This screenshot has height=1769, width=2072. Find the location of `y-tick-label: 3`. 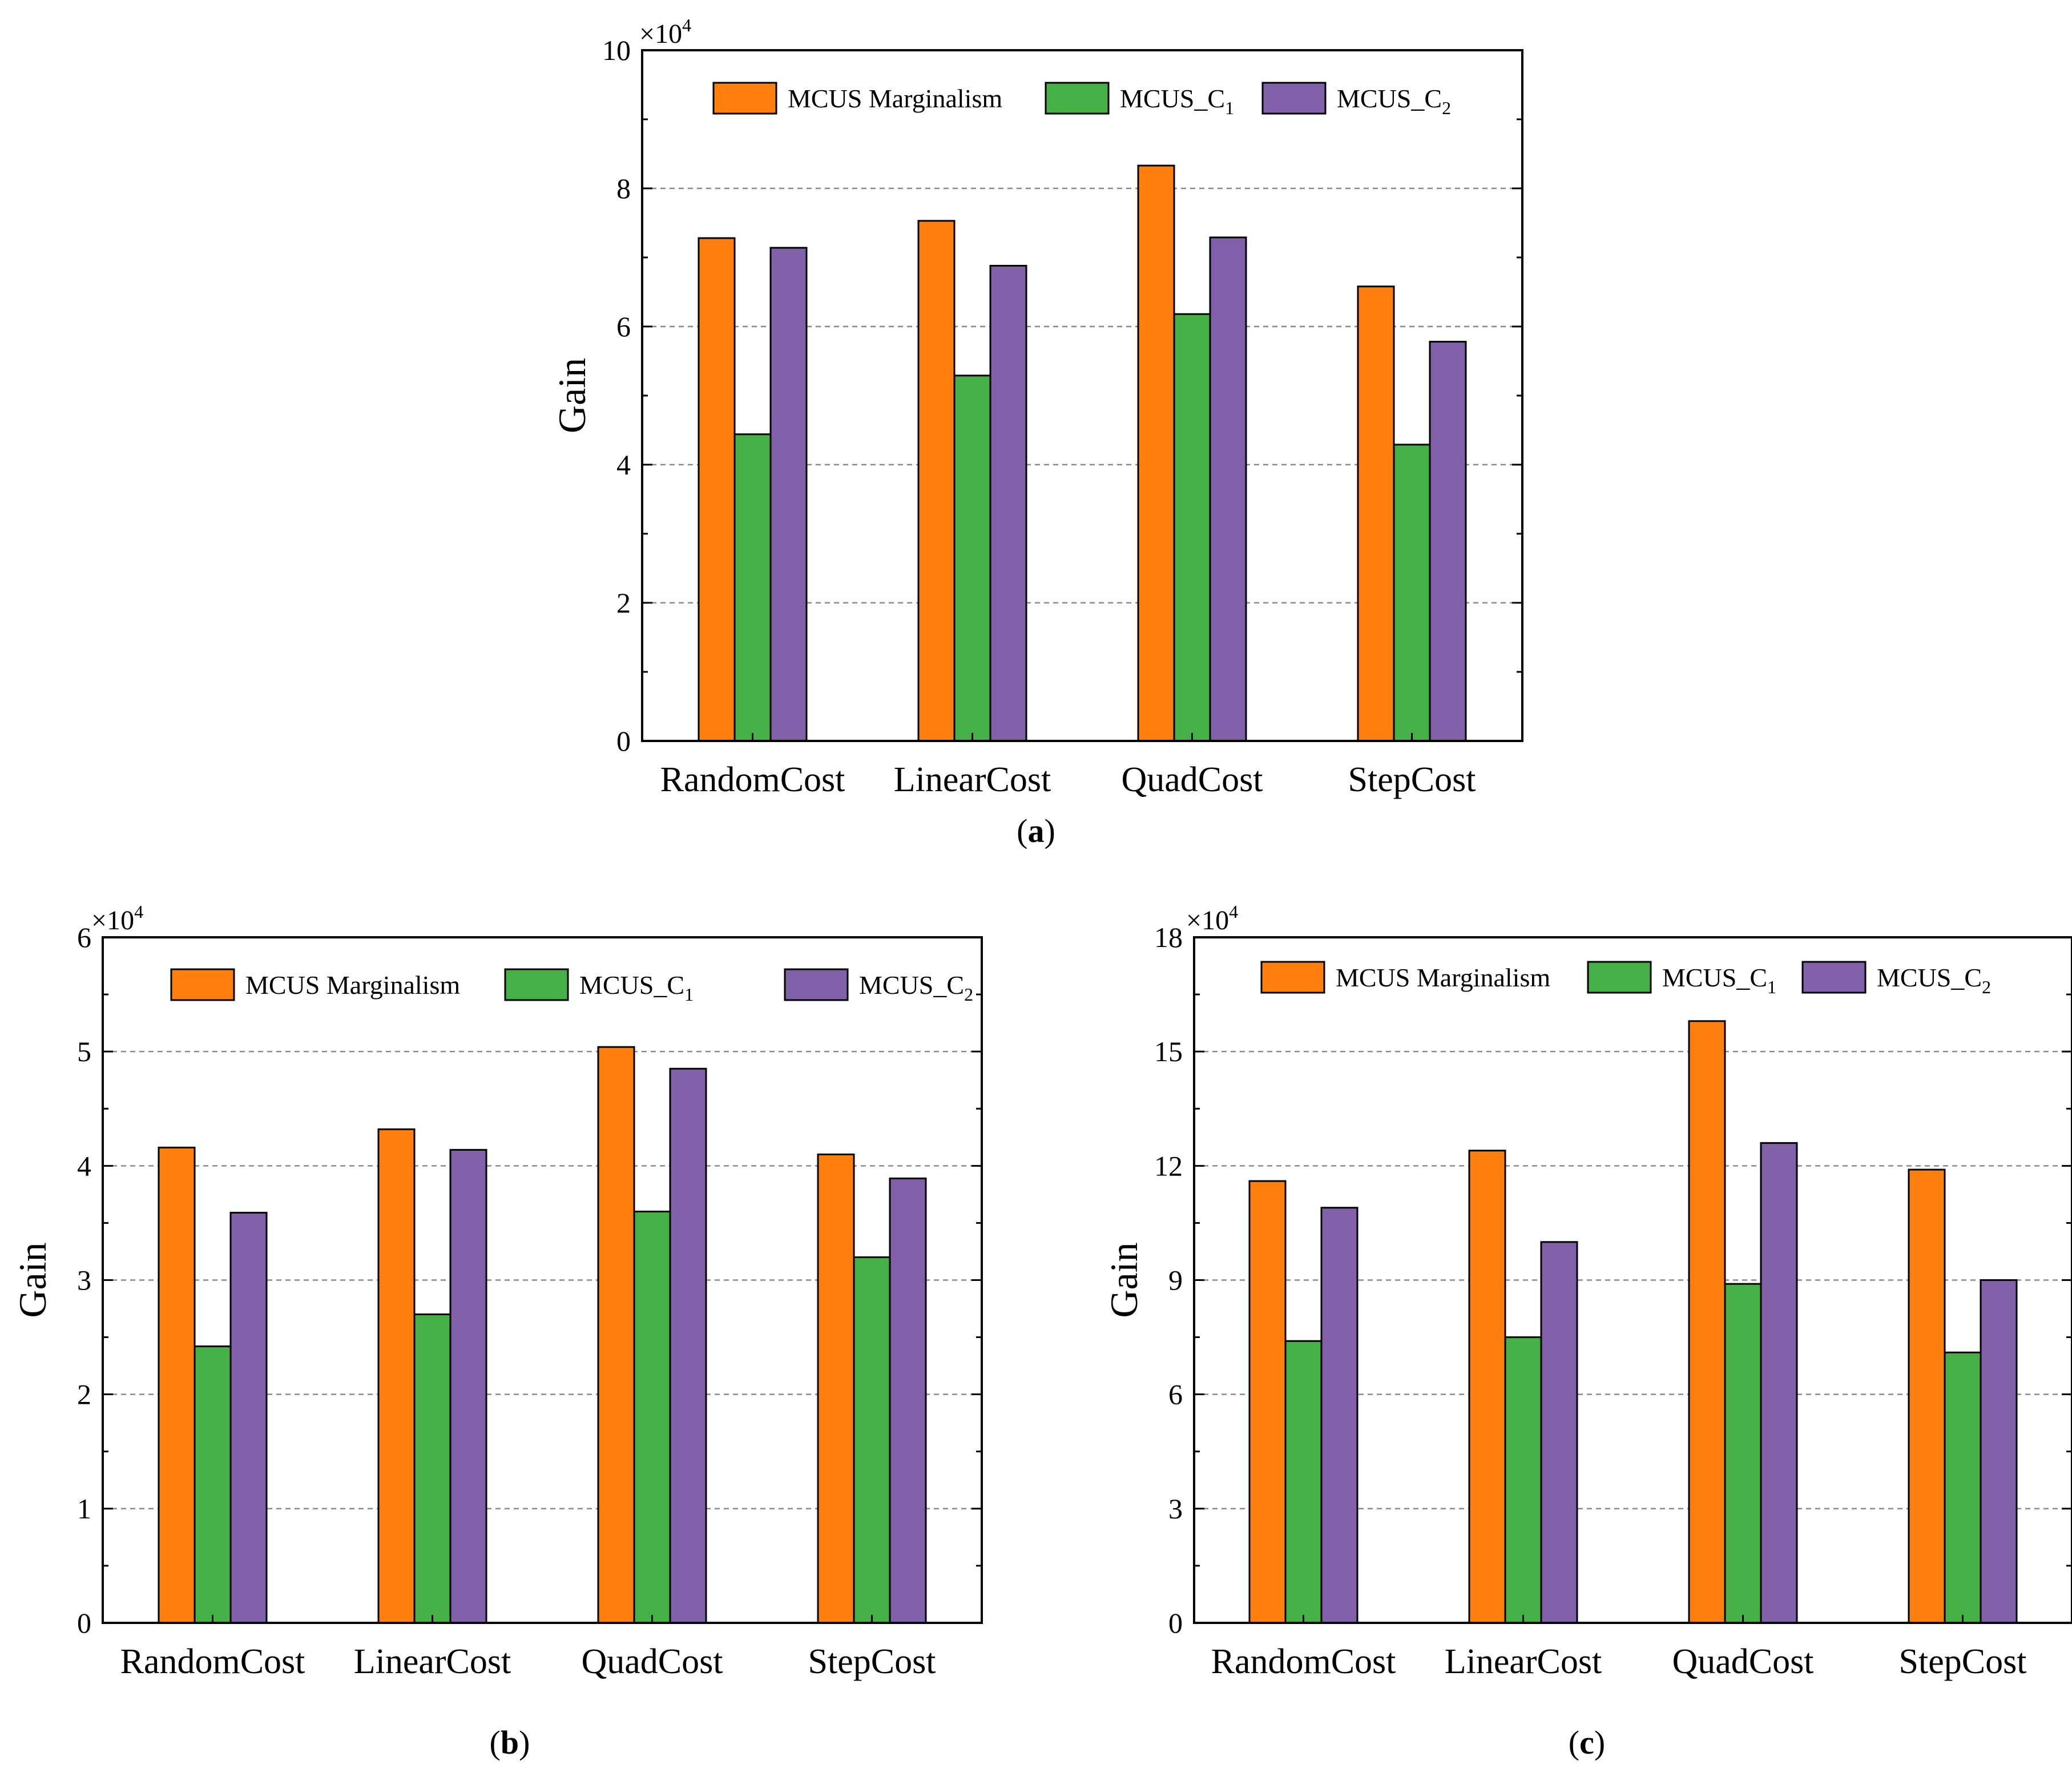

y-tick-label: 3 is located at coordinates (84, 1280).